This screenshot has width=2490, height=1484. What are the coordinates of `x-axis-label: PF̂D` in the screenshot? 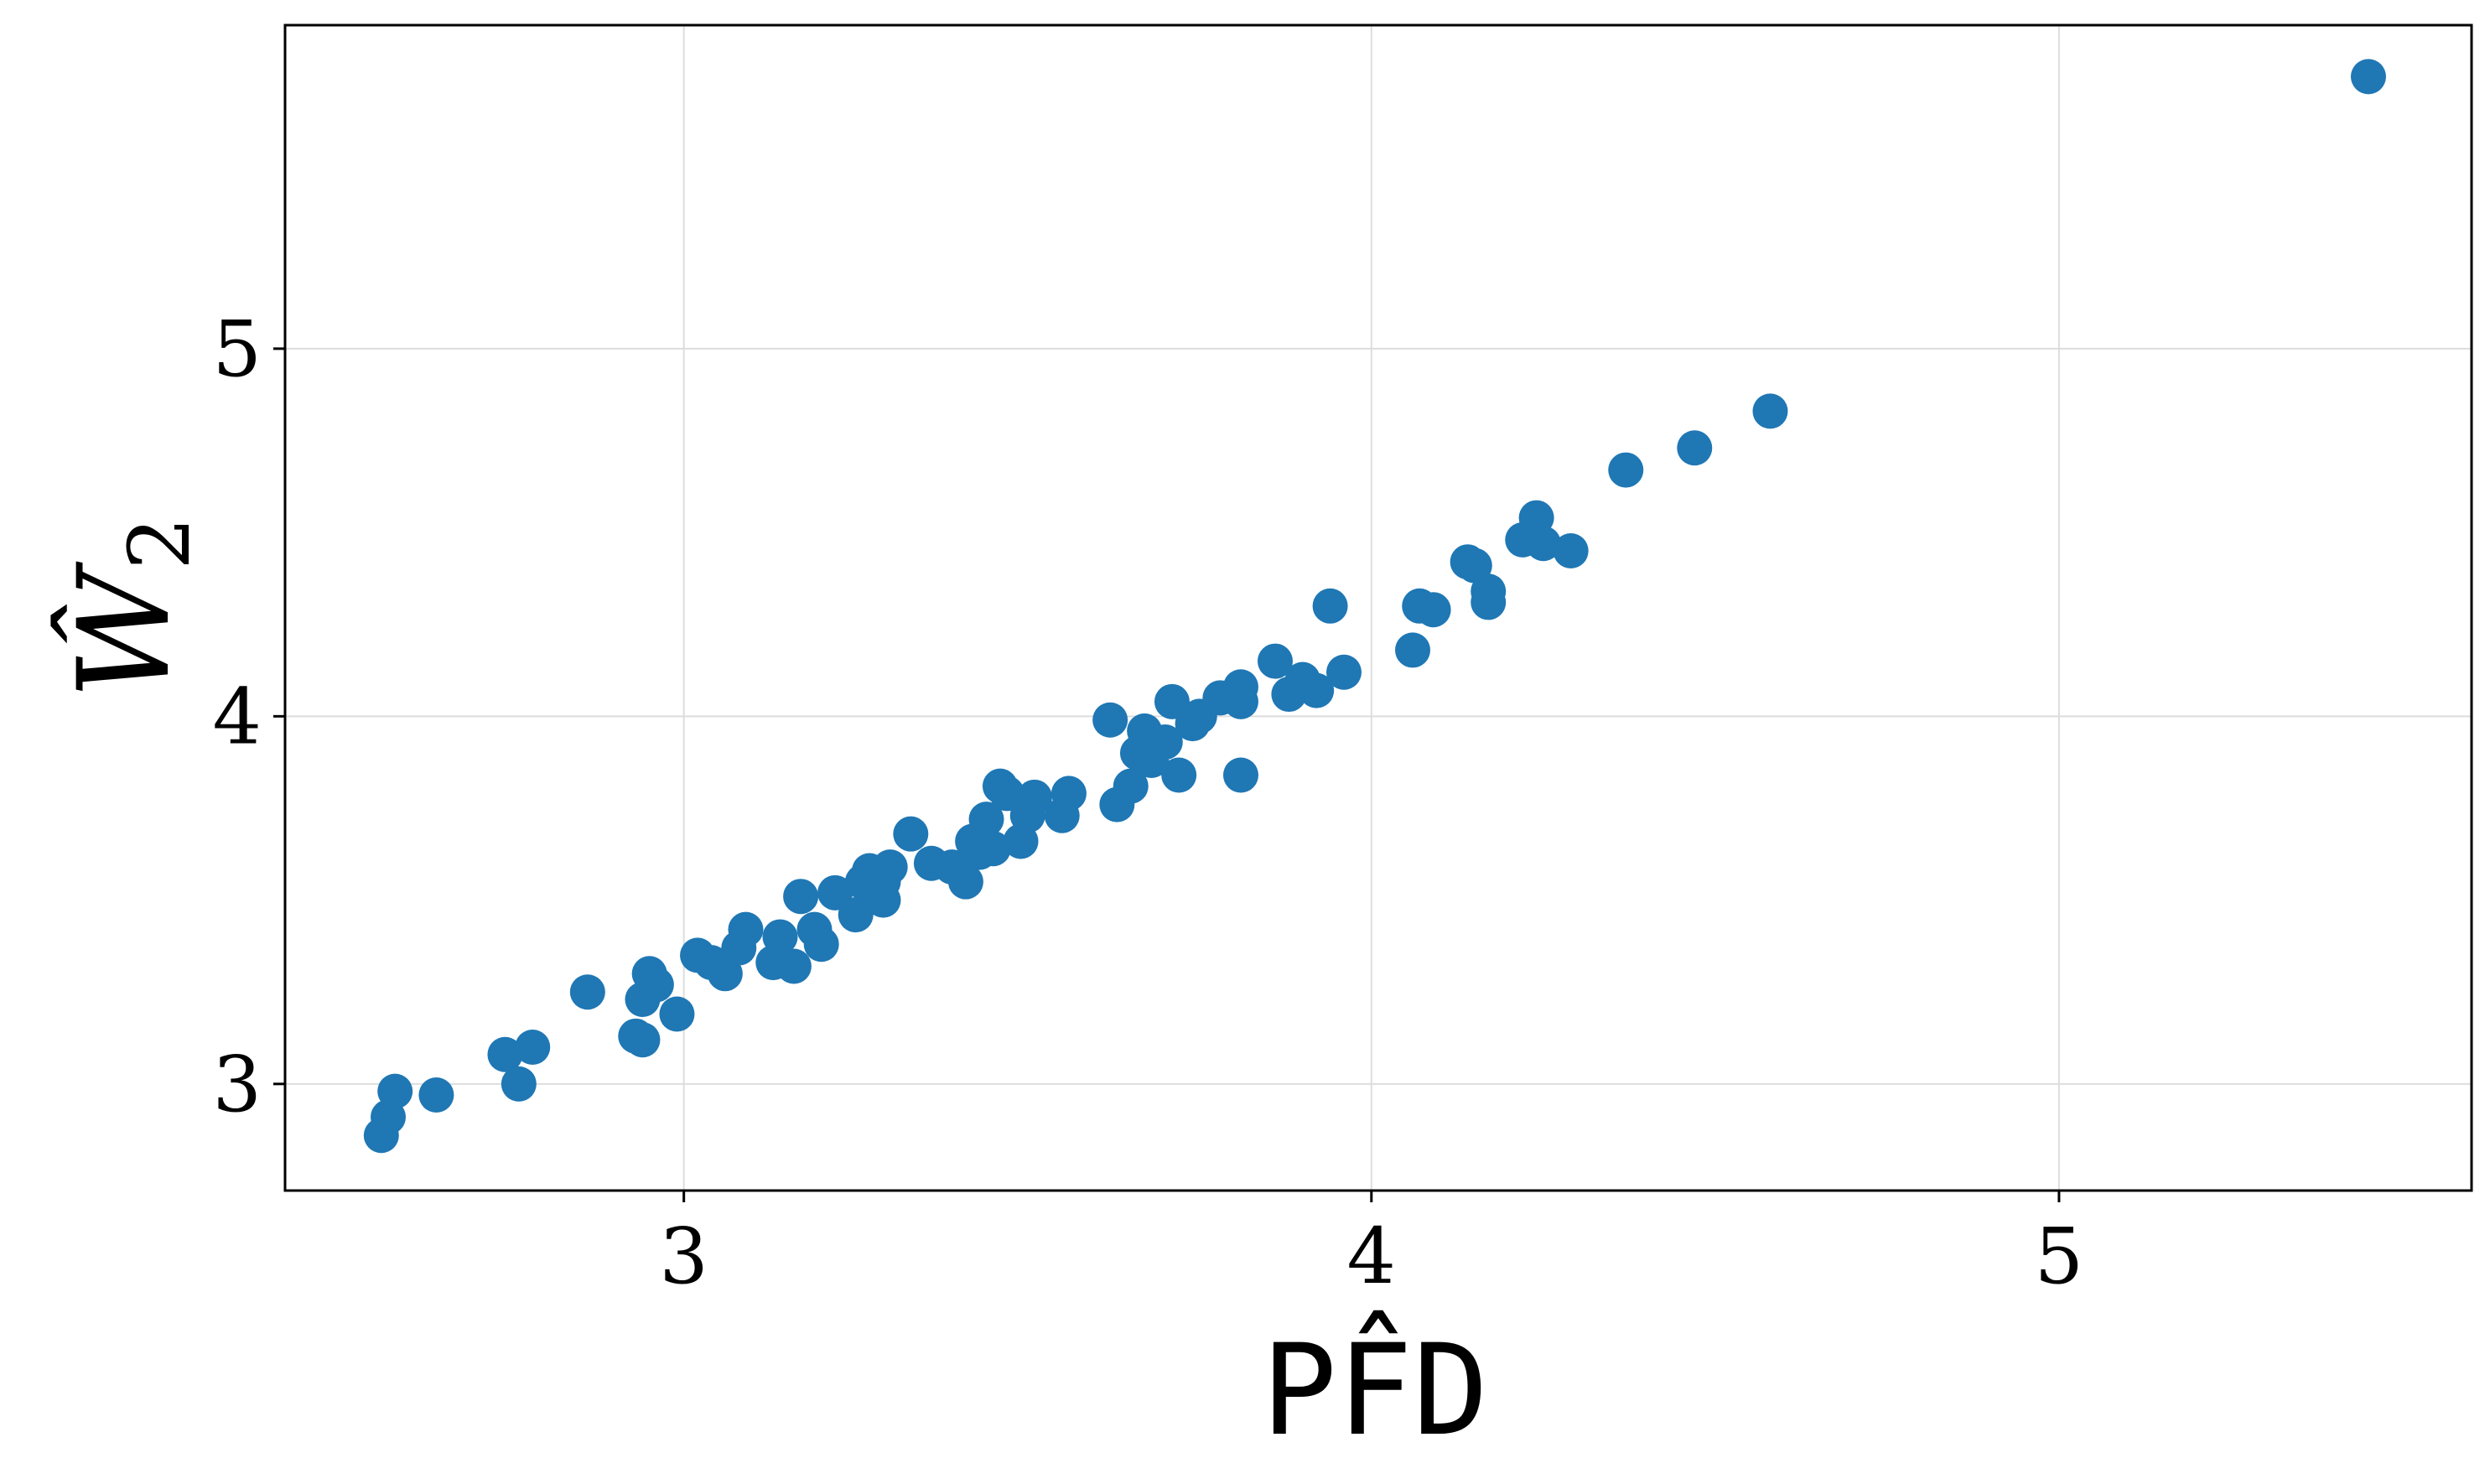 It's located at (1375, 1387).